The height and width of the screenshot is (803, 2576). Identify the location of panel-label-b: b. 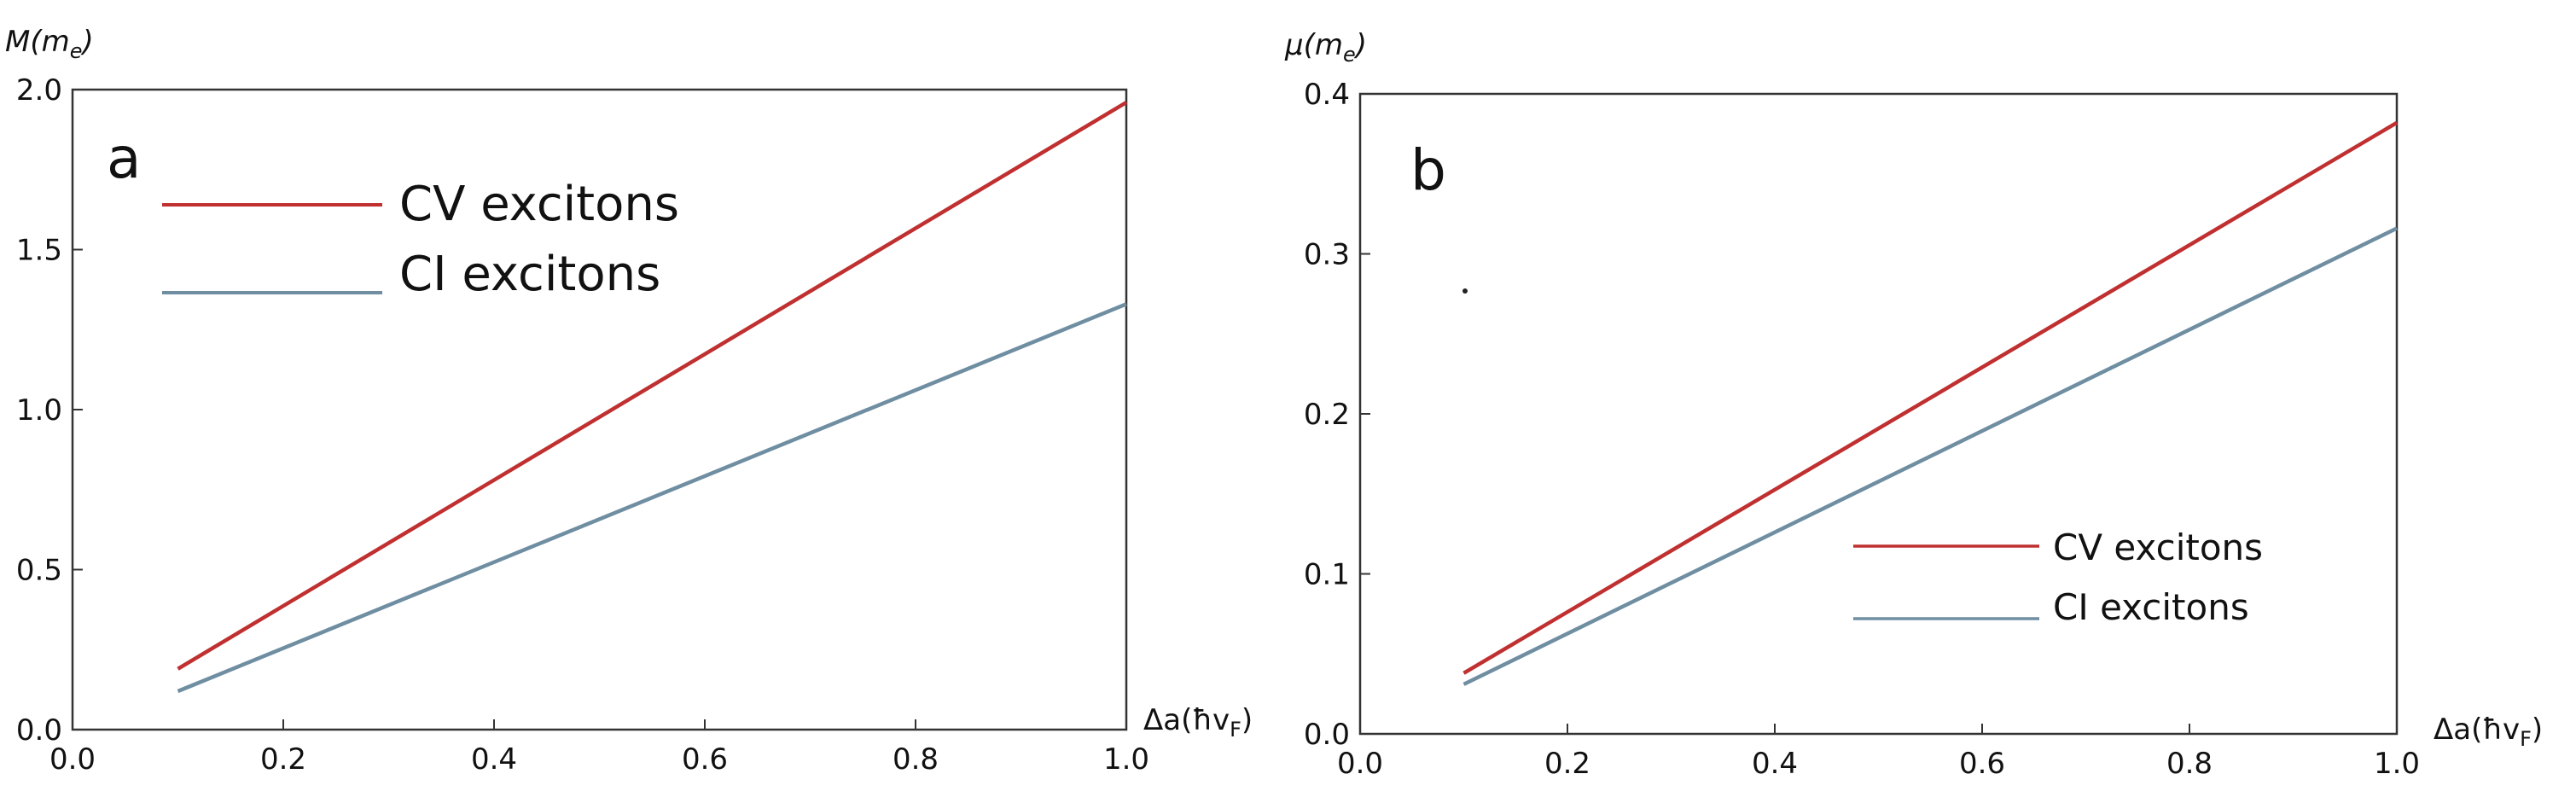
(1428, 170).